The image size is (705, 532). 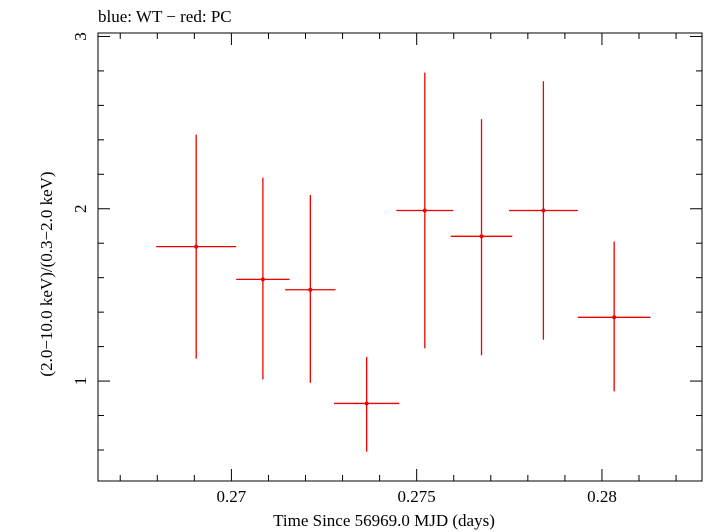 What do you see at coordinates (602, 496) in the screenshot?
I see `x-tick-label: 0.28` at bounding box center [602, 496].